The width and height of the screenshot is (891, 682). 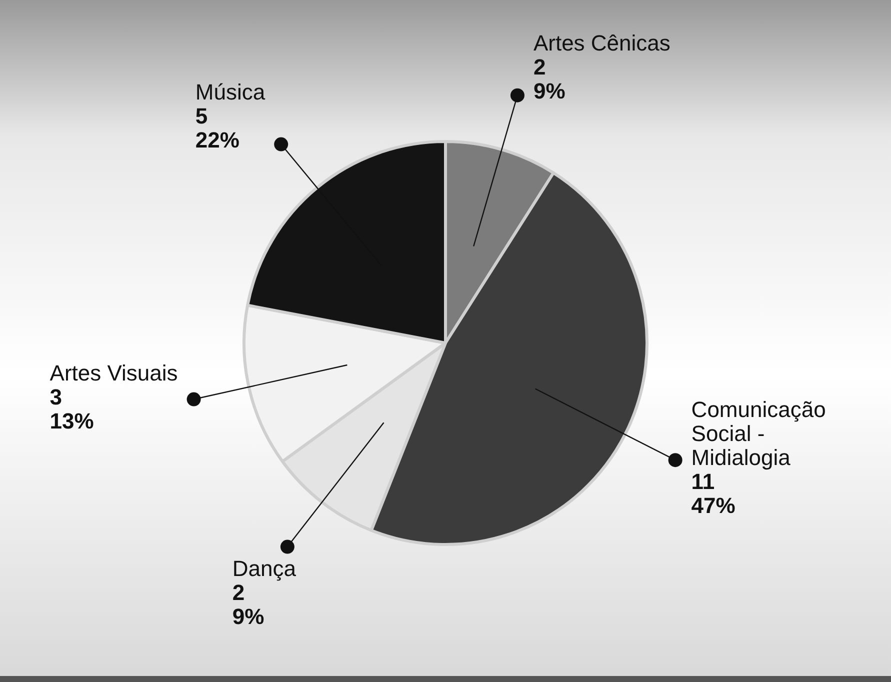 What do you see at coordinates (713, 493) in the screenshot?
I see `data-label: 11 47%` at bounding box center [713, 493].